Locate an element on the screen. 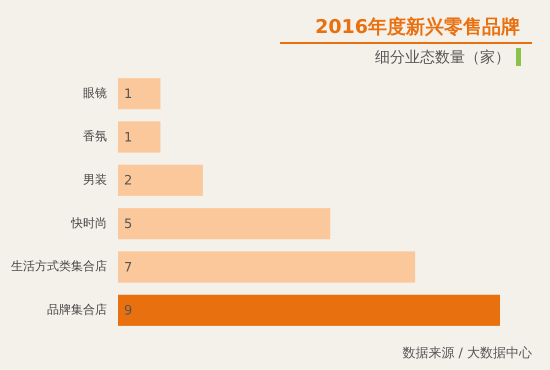 This screenshot has width=550, height=370. chart-subtitle: 细分业态数量（家） is located at coordinates (442, 57).